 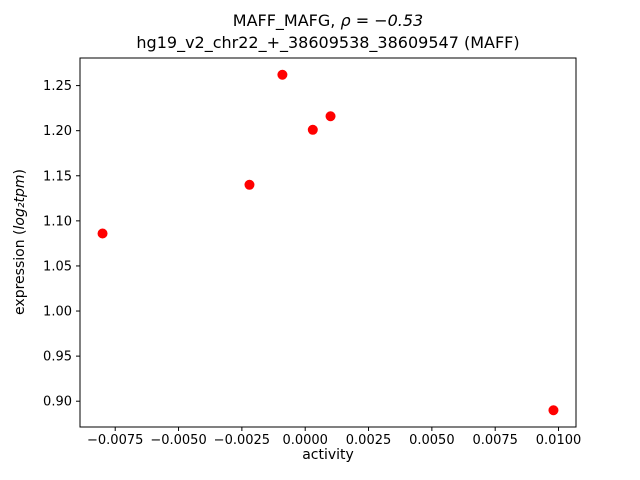 I want to click on y-tick-label: 1.10, so click(x=57, y=221).